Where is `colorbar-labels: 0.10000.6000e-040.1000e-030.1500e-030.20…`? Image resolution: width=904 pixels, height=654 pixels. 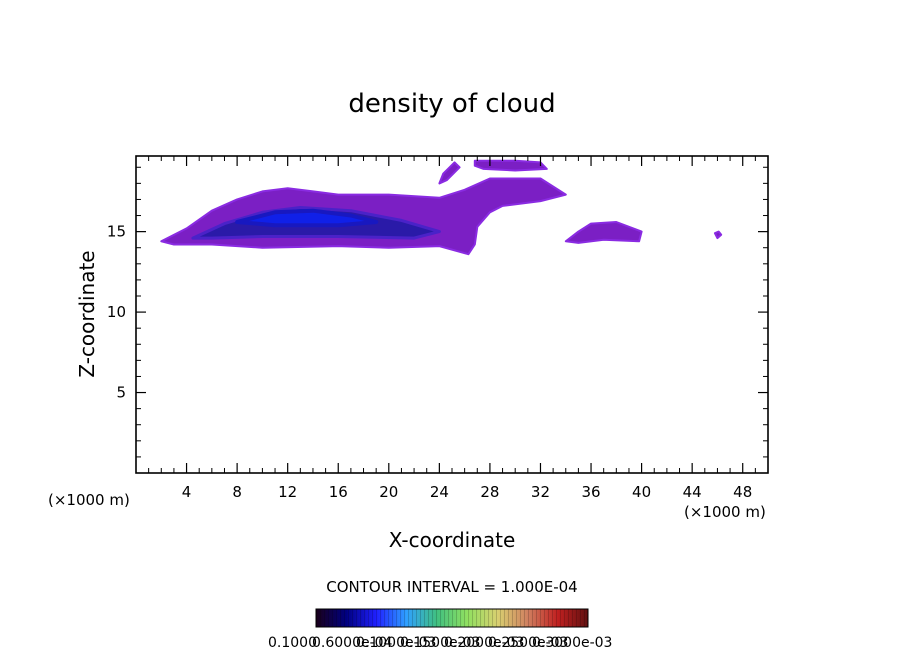
colorbar-labels: 0.10000.6000e-040.1000e-030.1500e-030.20… is located at coordinates (440, 643).